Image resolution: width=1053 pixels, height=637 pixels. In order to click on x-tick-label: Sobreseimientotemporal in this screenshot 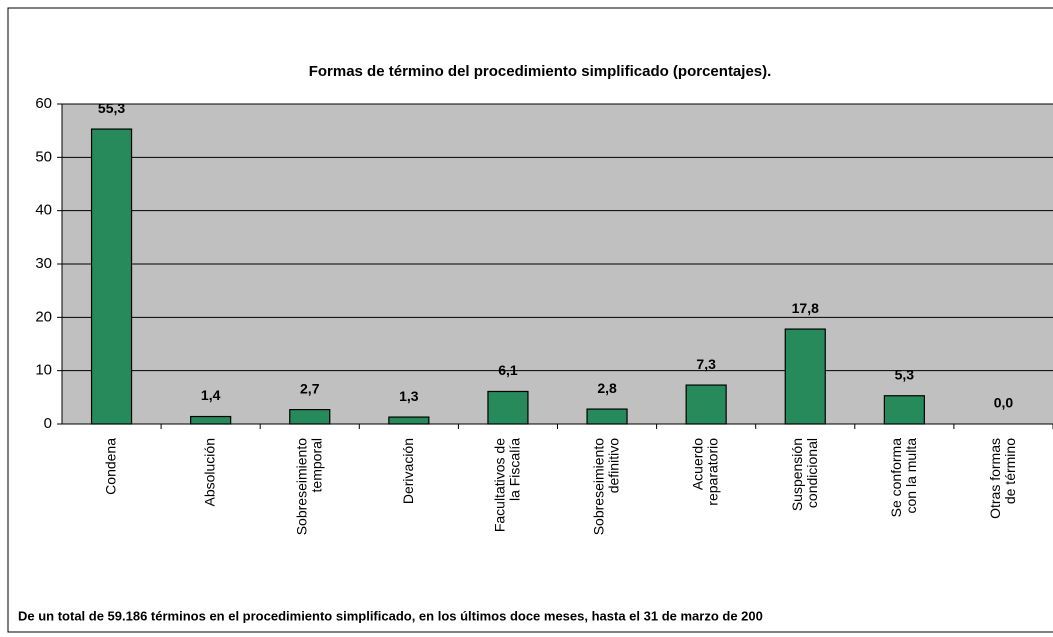, I will do `click(308, 486)`.